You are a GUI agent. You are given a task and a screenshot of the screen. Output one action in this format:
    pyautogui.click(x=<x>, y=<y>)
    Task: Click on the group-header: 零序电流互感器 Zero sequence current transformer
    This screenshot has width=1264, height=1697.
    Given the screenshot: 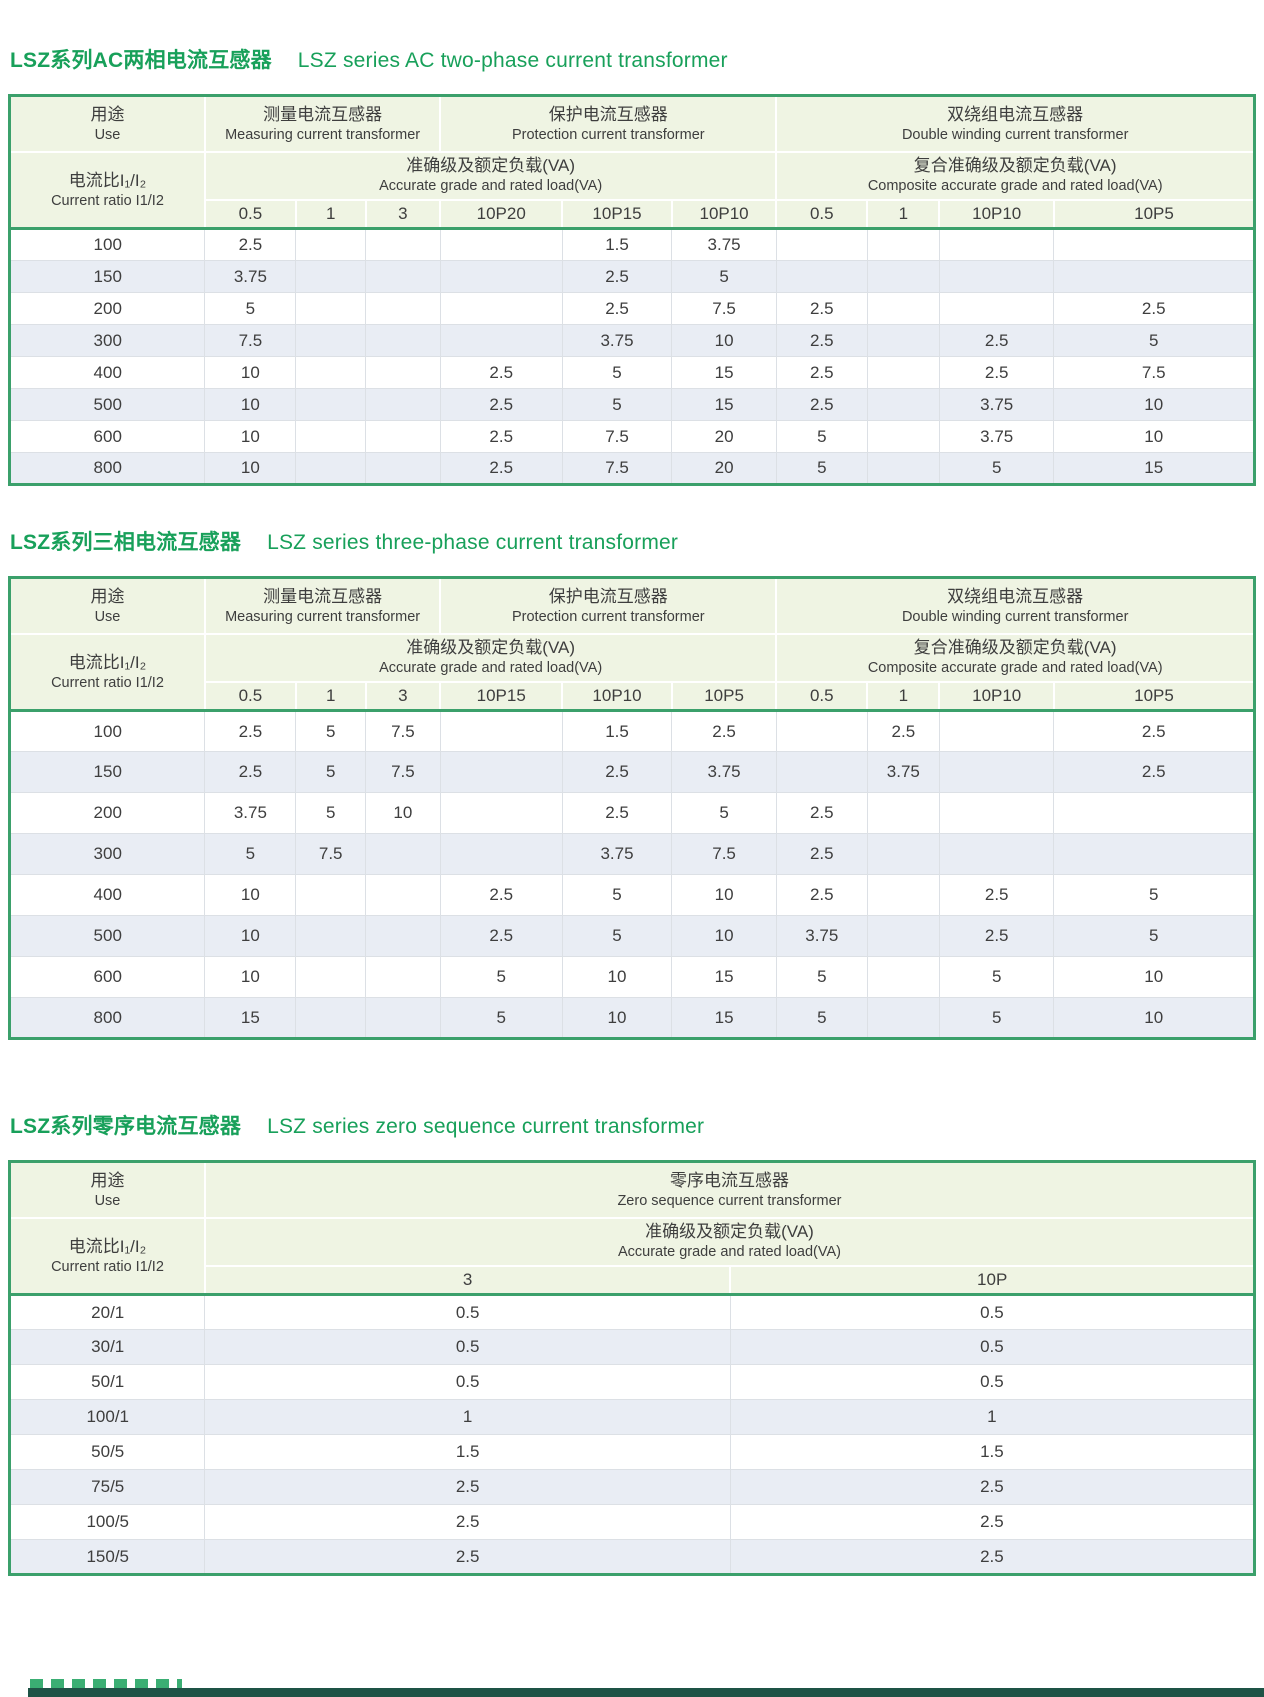 What is the action you would take?
    pyautogui.click(x=729, y=1189)
    